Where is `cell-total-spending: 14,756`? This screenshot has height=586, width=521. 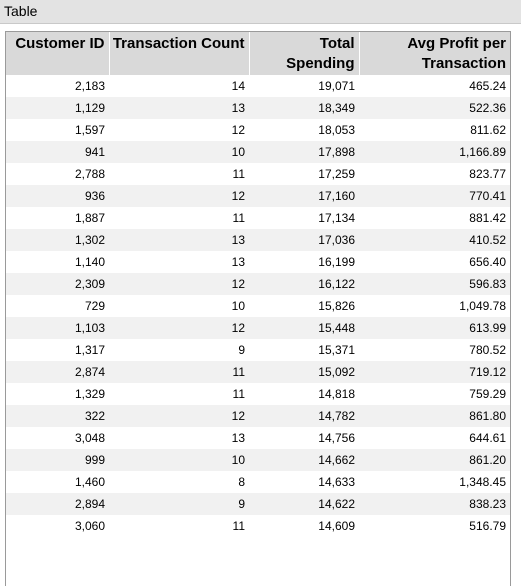 cell-total-spending: 14,756 is located at coordinates (336, 438).